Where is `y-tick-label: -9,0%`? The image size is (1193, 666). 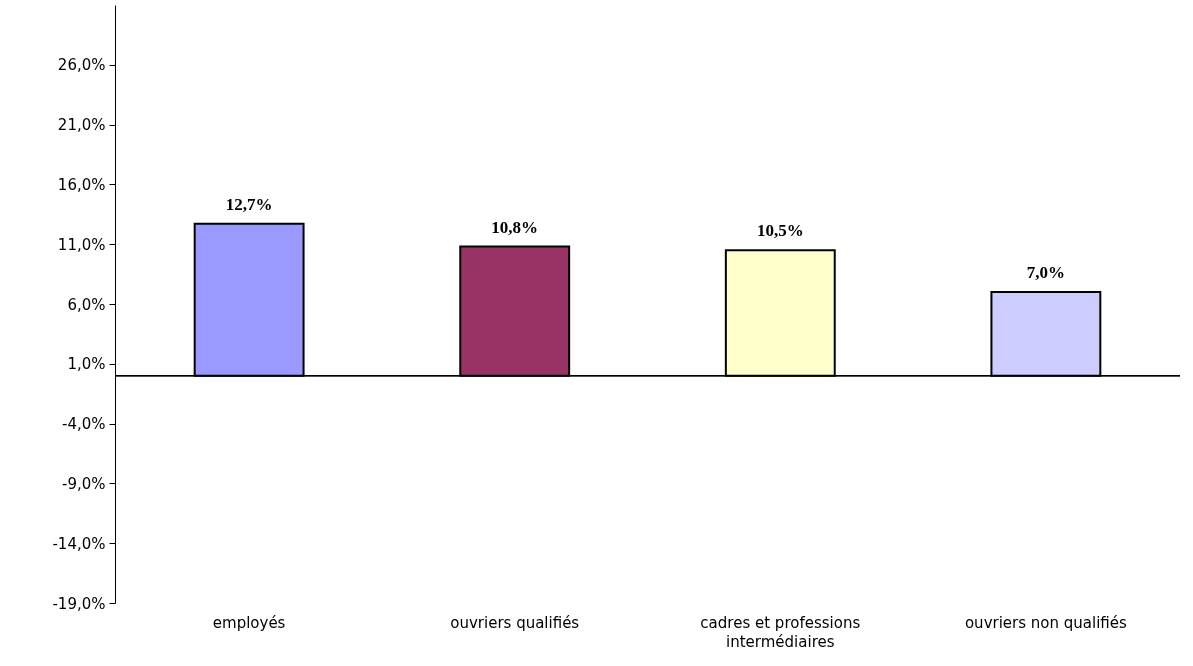
y-tick-label: -9,0% is located at coordinates (83, 483).